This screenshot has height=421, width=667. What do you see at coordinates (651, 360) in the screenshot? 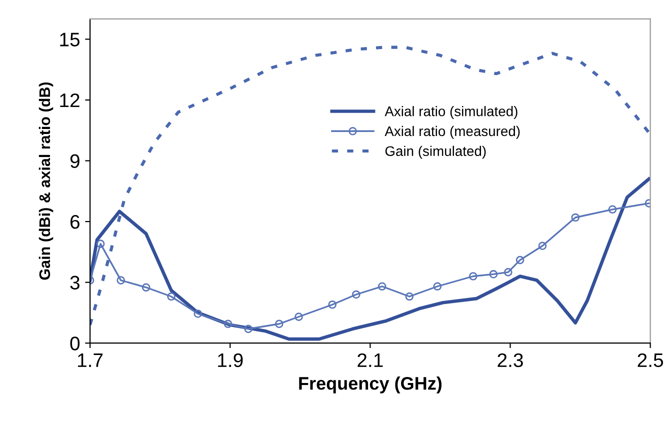
I see `x-tick-label: 2.5` at bounding box center [651, 360].